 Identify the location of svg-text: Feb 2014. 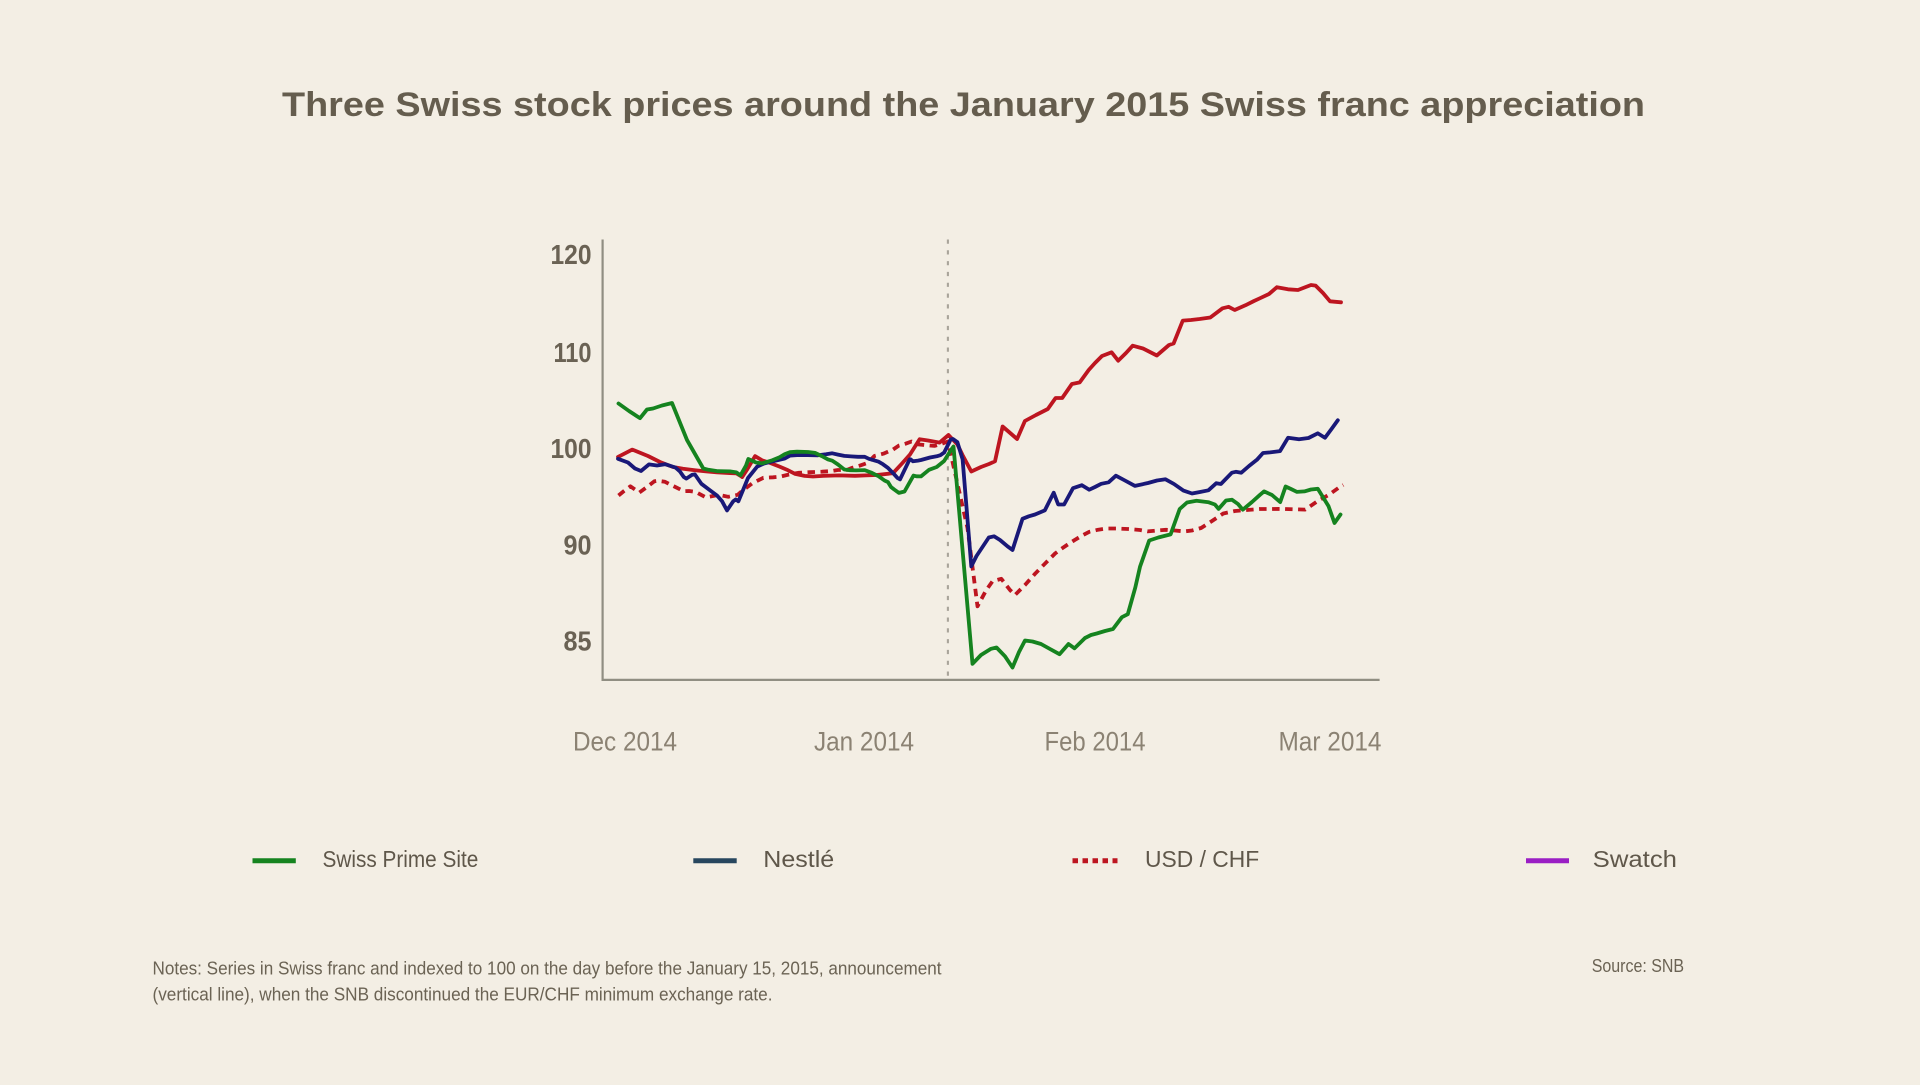
(1095, 742).